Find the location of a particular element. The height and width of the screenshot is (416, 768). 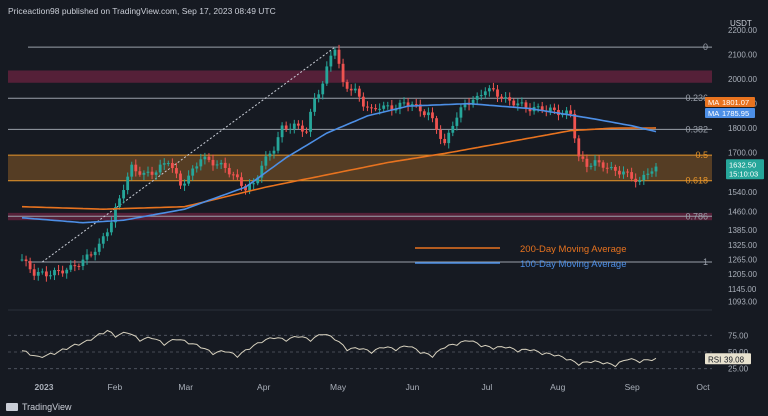

legend-label: 100-Day Moving Average is located at coordinates (573, 264).